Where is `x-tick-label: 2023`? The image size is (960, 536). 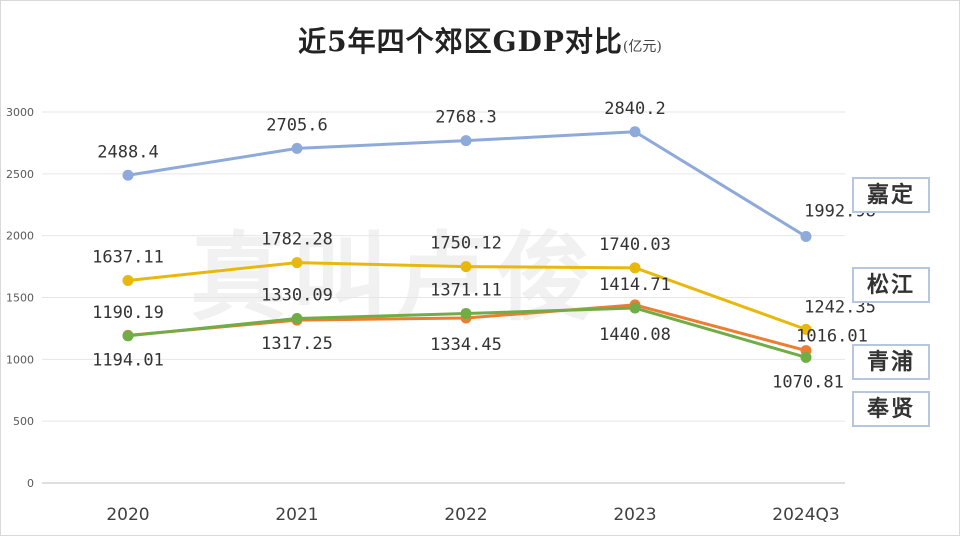
x-tick-label: 2023 is located at coordinates (634, 515).